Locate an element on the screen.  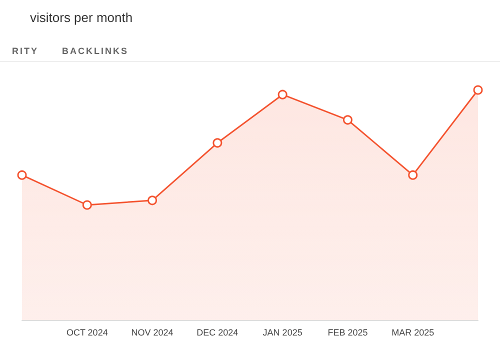
x-tick-label: DEC 2024 is located at coordinates (217, 333).